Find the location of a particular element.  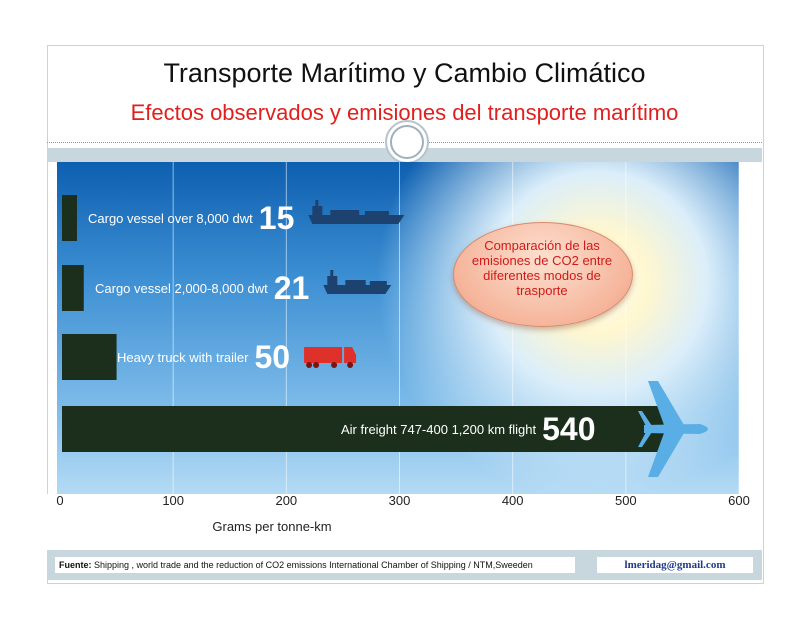

small-cargo-ship-icon is located at coordinates (357, 282).